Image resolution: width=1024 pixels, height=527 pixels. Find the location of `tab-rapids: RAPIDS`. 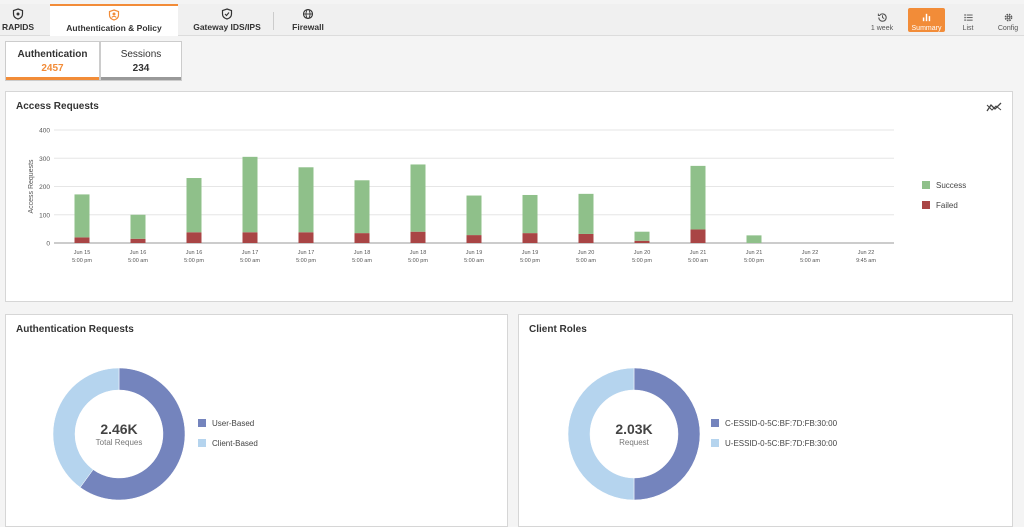

tab-rapids: RAPIDS is located at coordinates (18, 20).